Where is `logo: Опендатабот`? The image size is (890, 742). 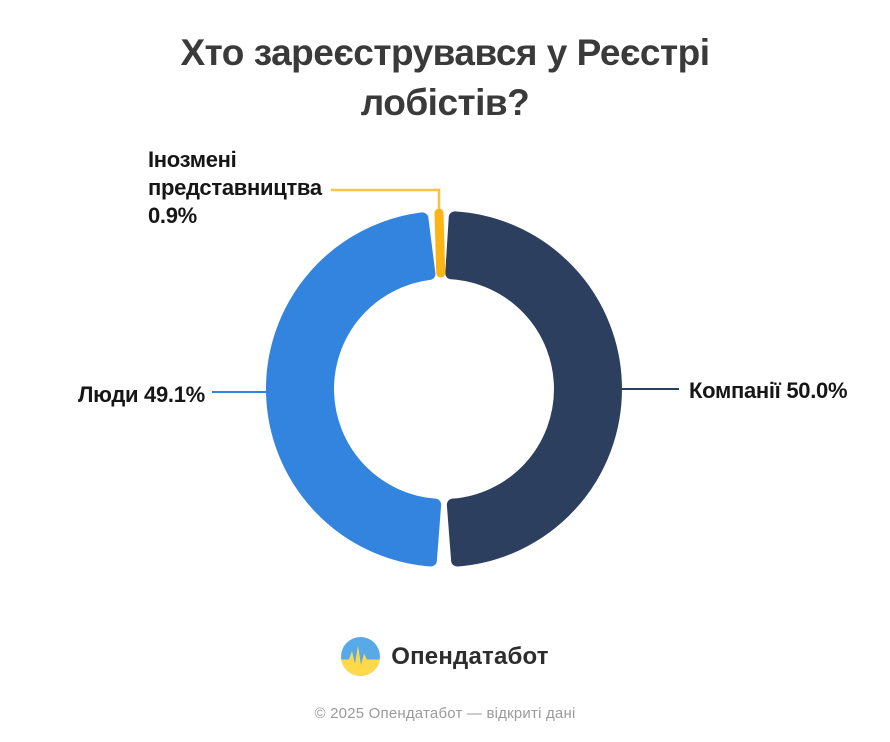 logo: Опендатабот is located at coordinates (445, 656).